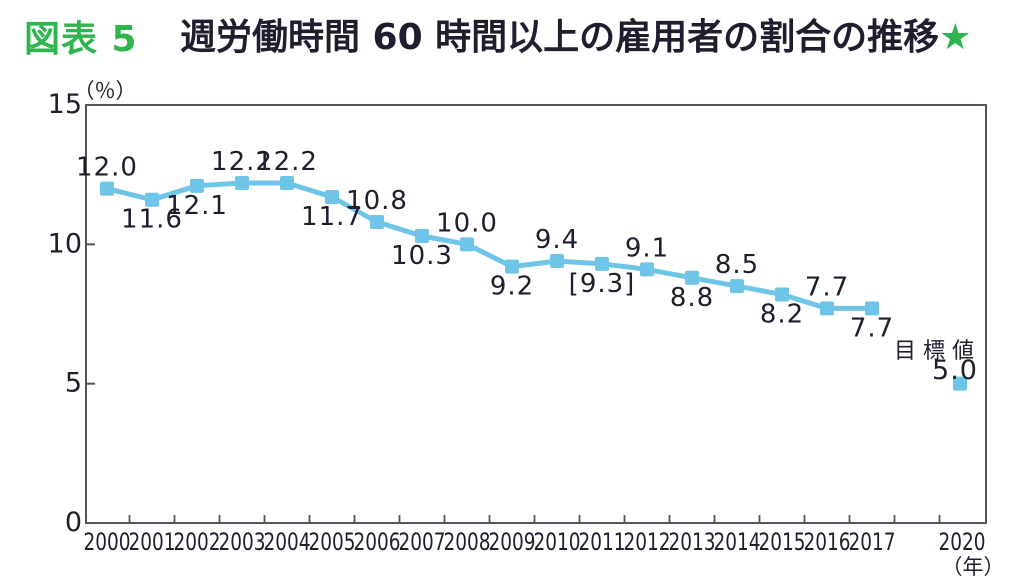  What do you see at coordinates (962, 542) in the screenshot?
I see `x-axis-tick-label: 2020` at bounding box center [962, 542].